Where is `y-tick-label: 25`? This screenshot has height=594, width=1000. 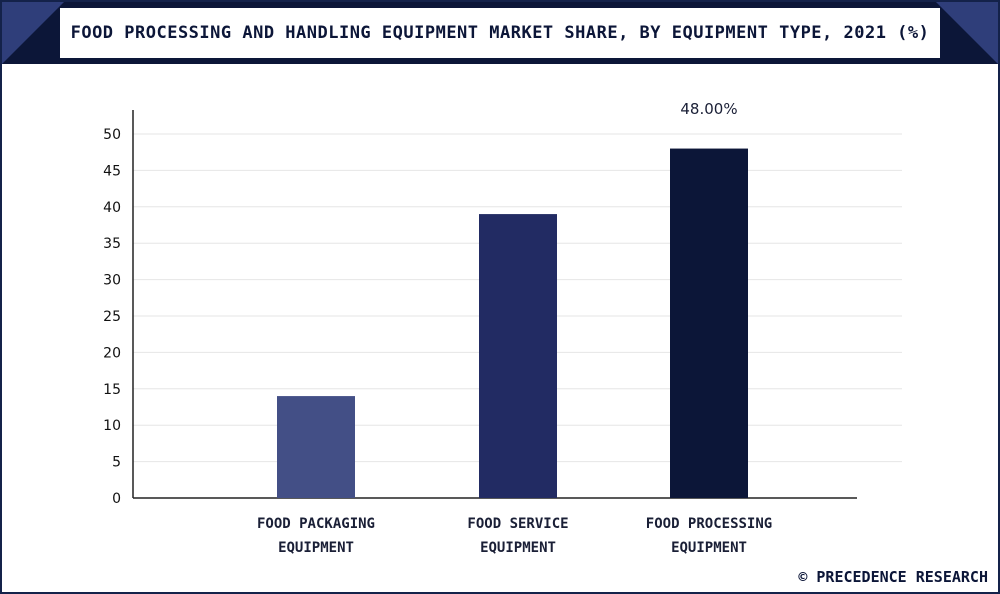 y-tick-label: 25 is located at coordinates (112, 317).